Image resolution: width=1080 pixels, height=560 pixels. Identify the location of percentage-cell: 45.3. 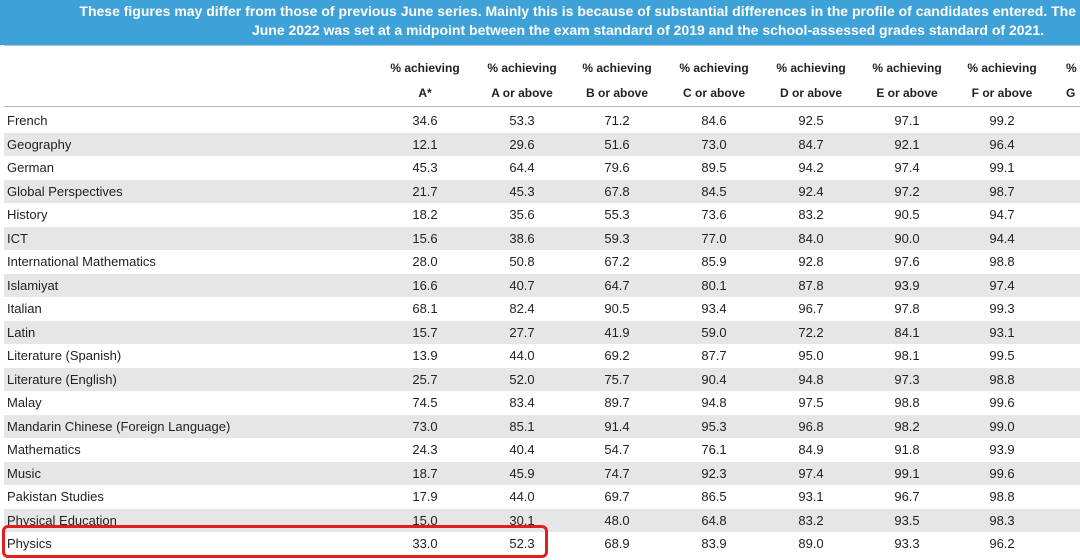
(522, 191).